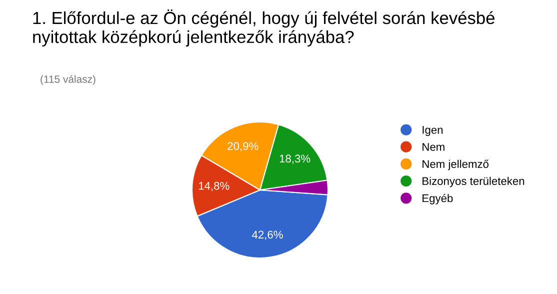 The width and height of the screenshot is (557, 294). I want to click on legend-label: Bizonyos területeken, so click(473, 182).